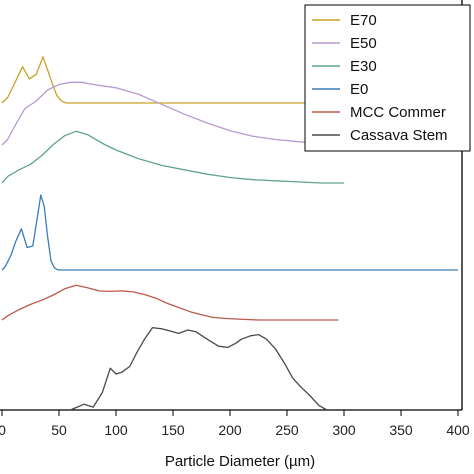  What do you see at coordinates (230, 430) in the screenshot?
I see `x-tick-label: 200` at bounding box center [230, 430].